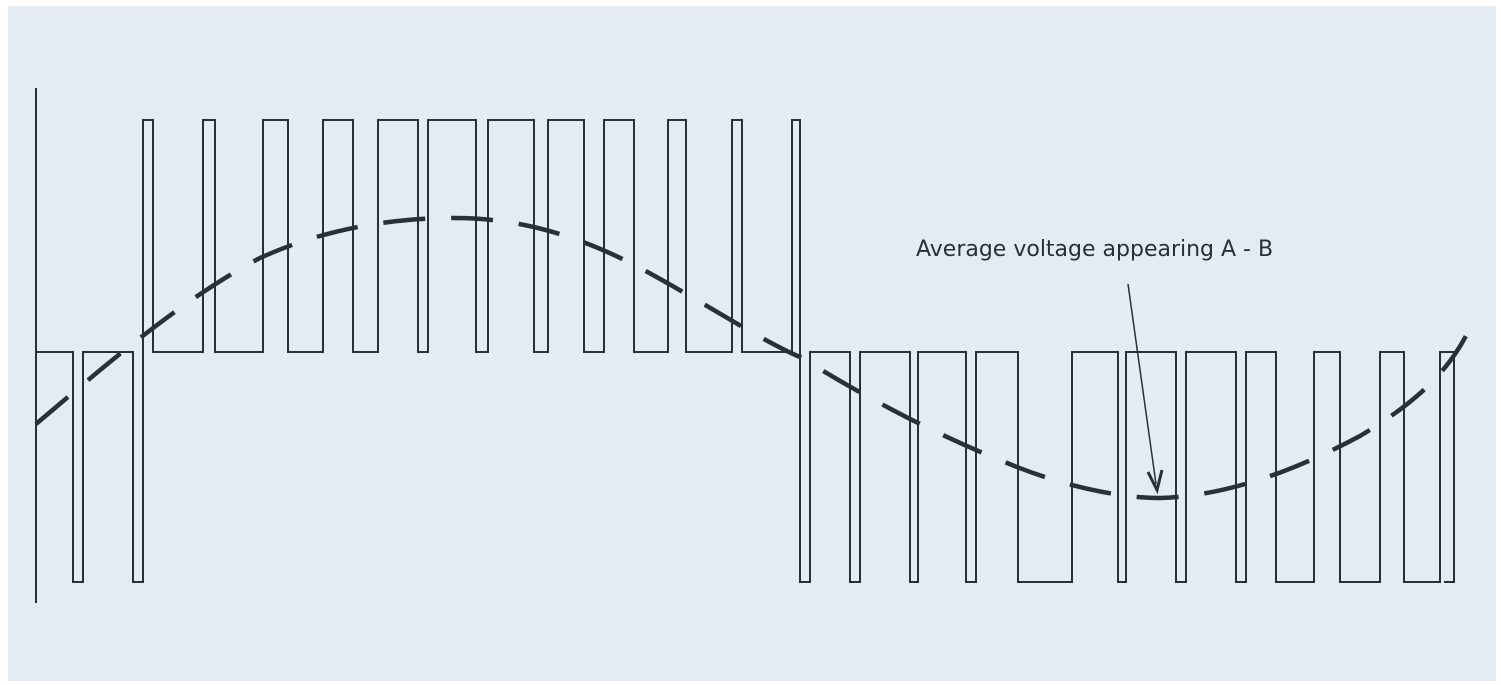  I want to click on annotation-arrow-line, so click(1142, 384).